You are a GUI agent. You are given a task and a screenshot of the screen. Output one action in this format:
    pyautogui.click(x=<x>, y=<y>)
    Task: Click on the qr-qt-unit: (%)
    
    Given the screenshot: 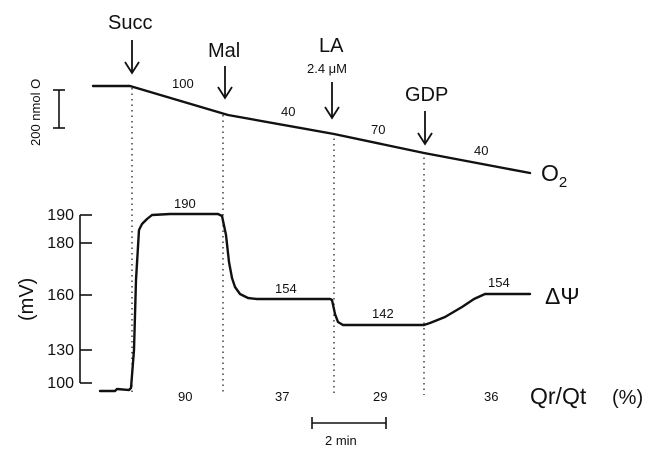 What is the action you would take?
    pyautogui.click(x=627, y=398)
    